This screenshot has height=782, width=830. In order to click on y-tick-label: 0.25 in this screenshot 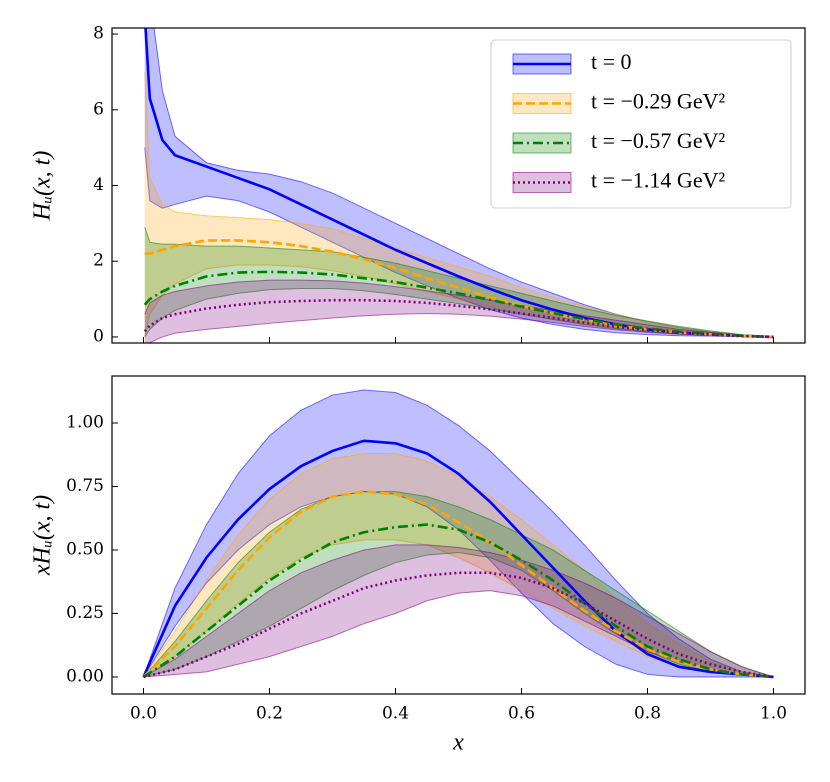, I will do `click(85, 613)`.